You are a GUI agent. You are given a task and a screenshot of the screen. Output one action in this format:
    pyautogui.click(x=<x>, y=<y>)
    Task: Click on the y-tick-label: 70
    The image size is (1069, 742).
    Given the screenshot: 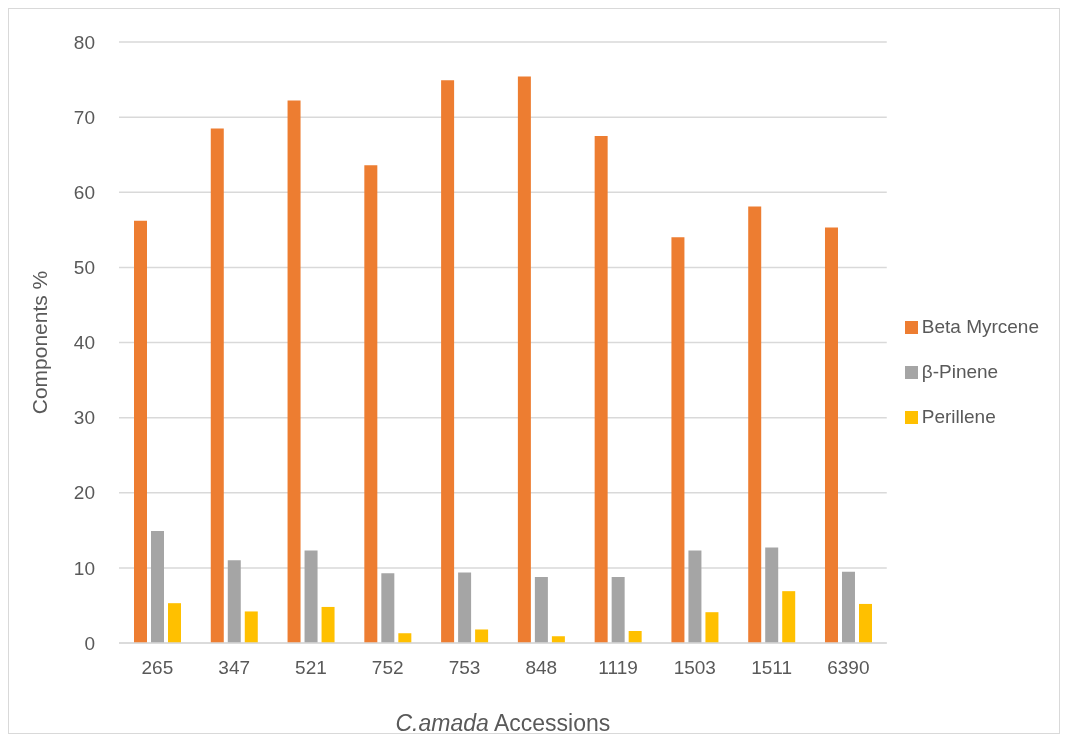 What is the action you would take?
    pyautogui.click(x=84, y=117)
    